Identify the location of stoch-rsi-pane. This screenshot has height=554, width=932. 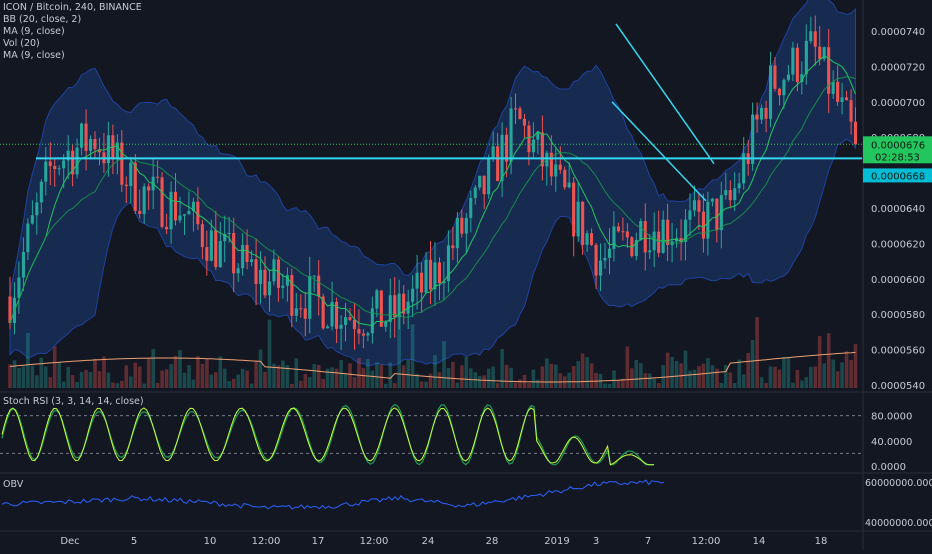
(431, 434).